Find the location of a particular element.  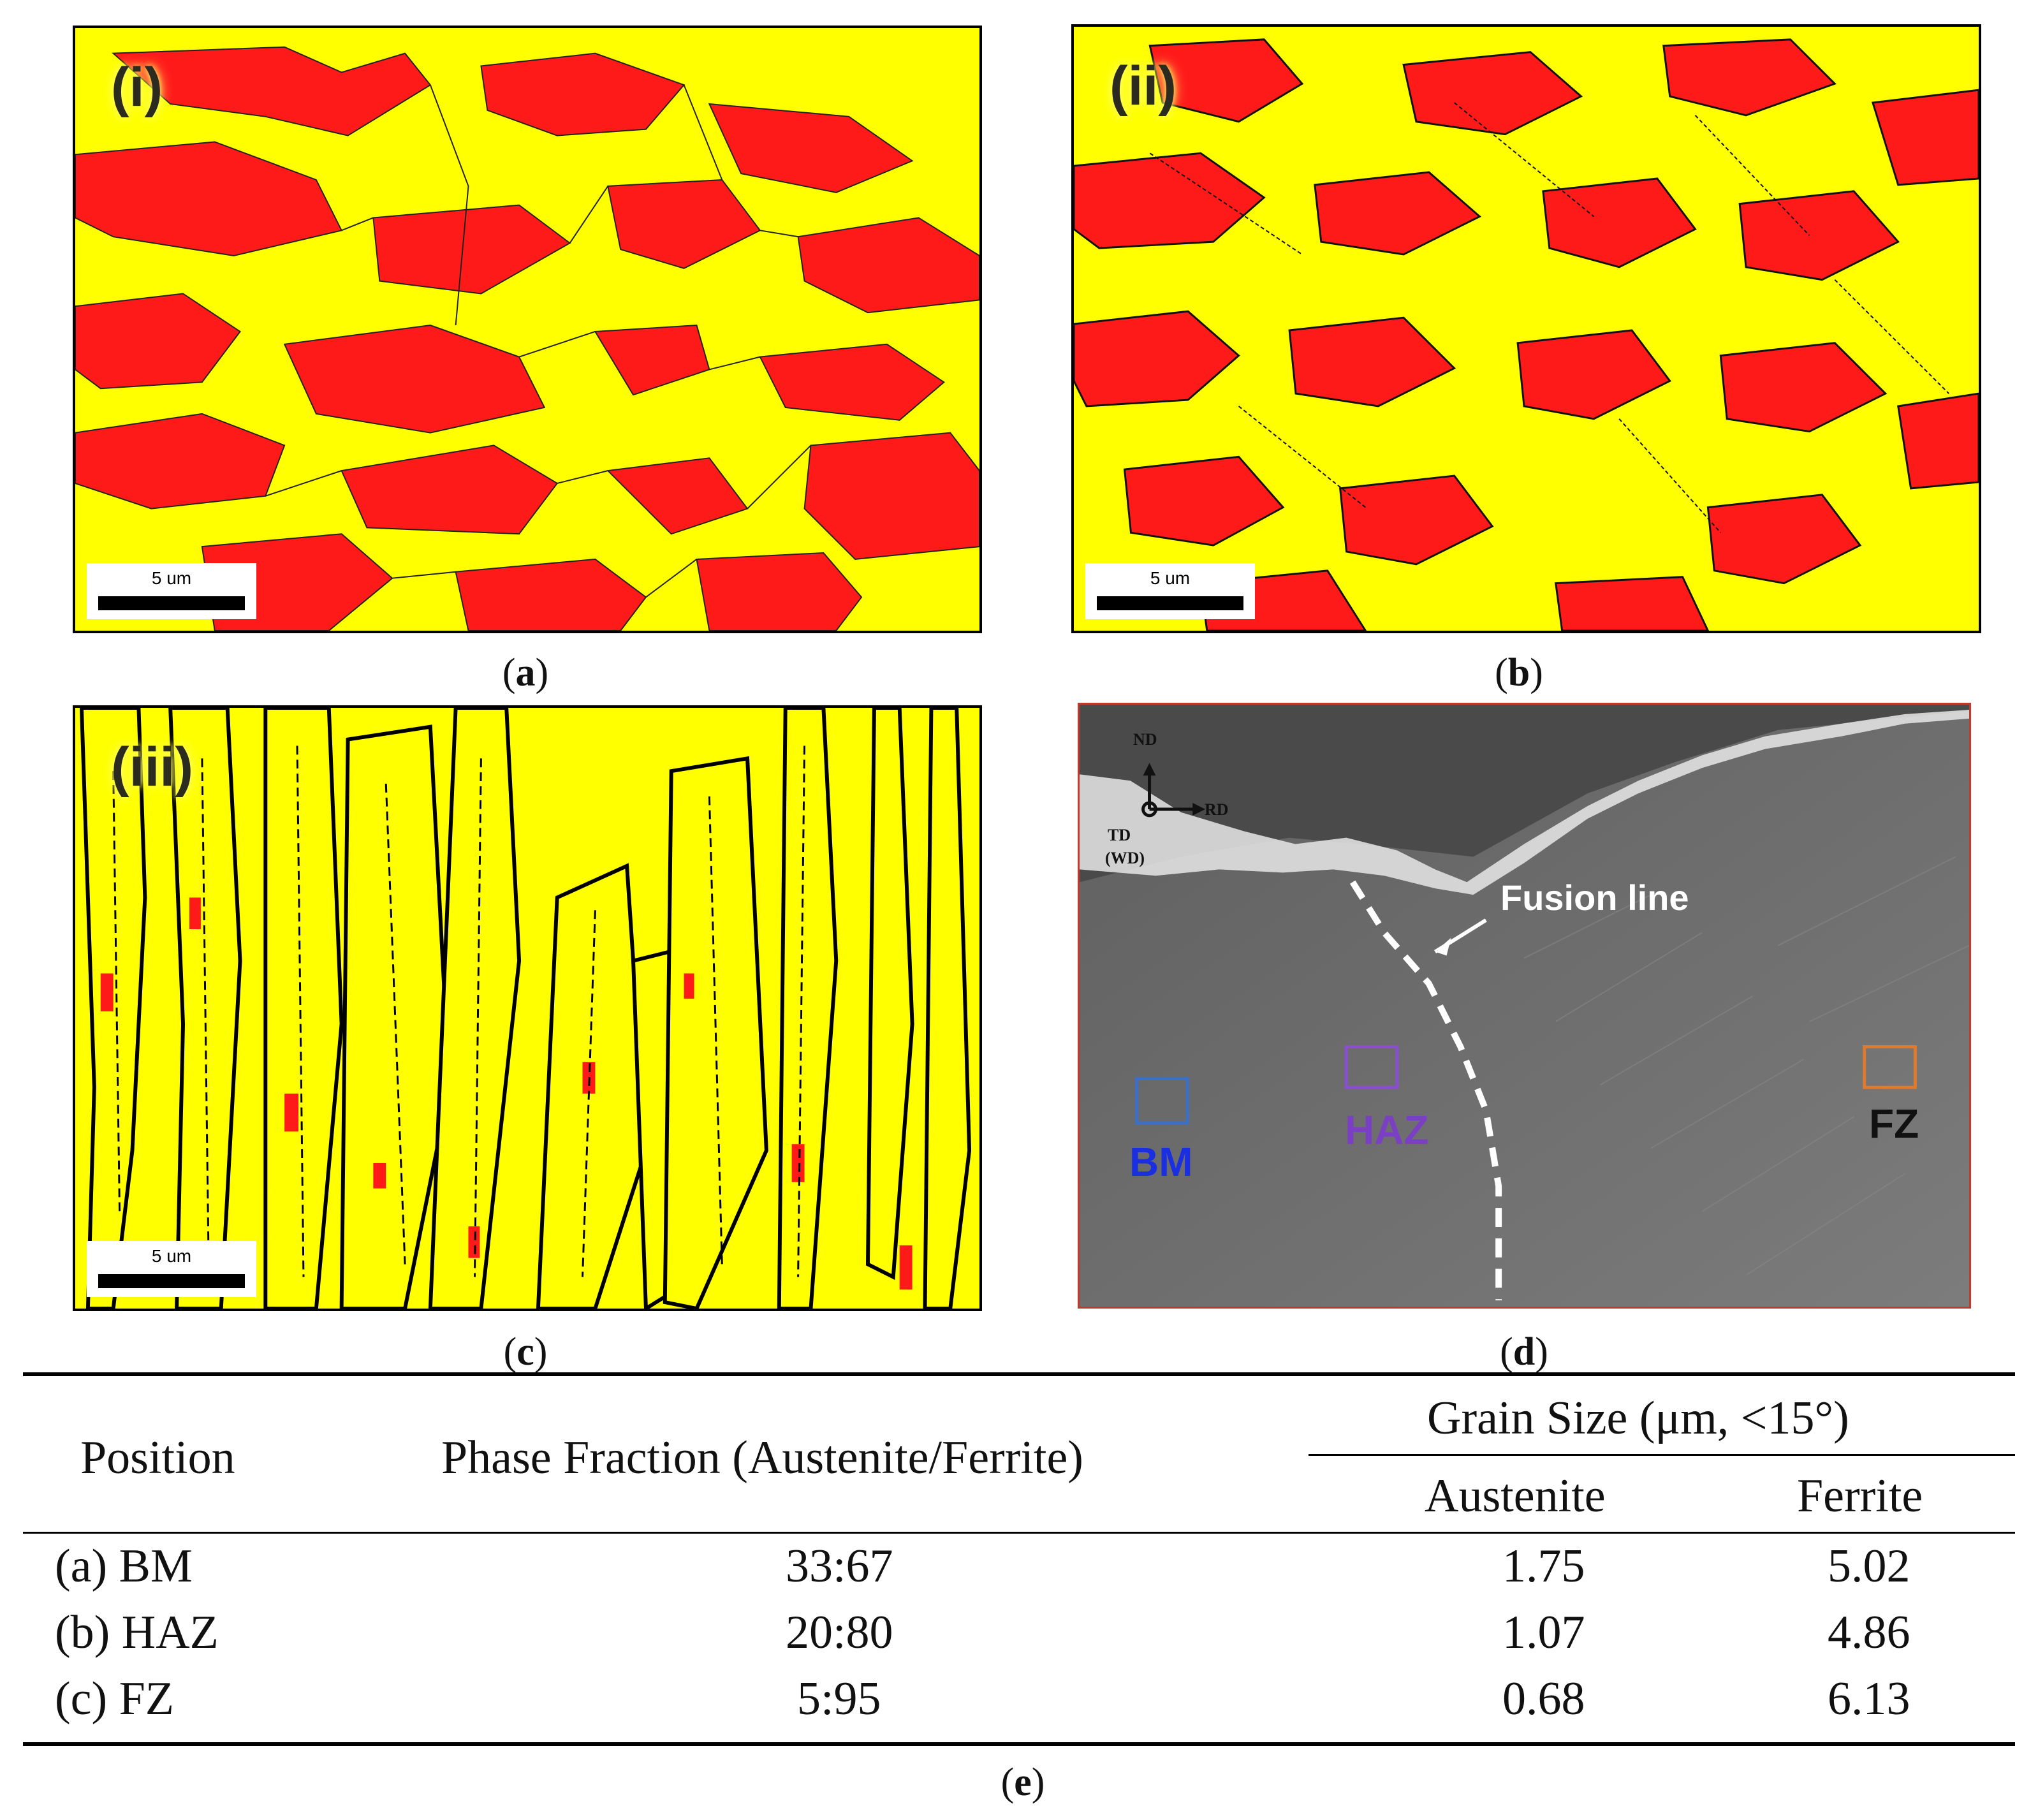

scale-bar-c-label: 5 um is located at coordinates (171, 1256).